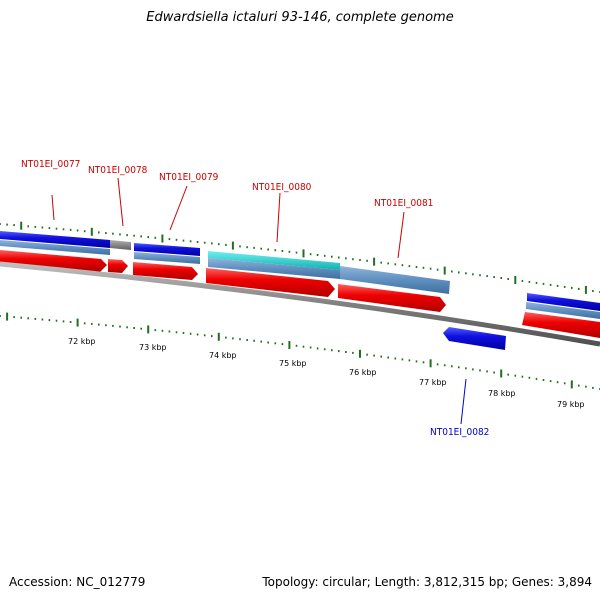 The height and width of the screenshot is (600, 600). Describe the element at coordinates (189, 177) in the screenshot. I see `gene-label: NT01EI_0079` at that location.